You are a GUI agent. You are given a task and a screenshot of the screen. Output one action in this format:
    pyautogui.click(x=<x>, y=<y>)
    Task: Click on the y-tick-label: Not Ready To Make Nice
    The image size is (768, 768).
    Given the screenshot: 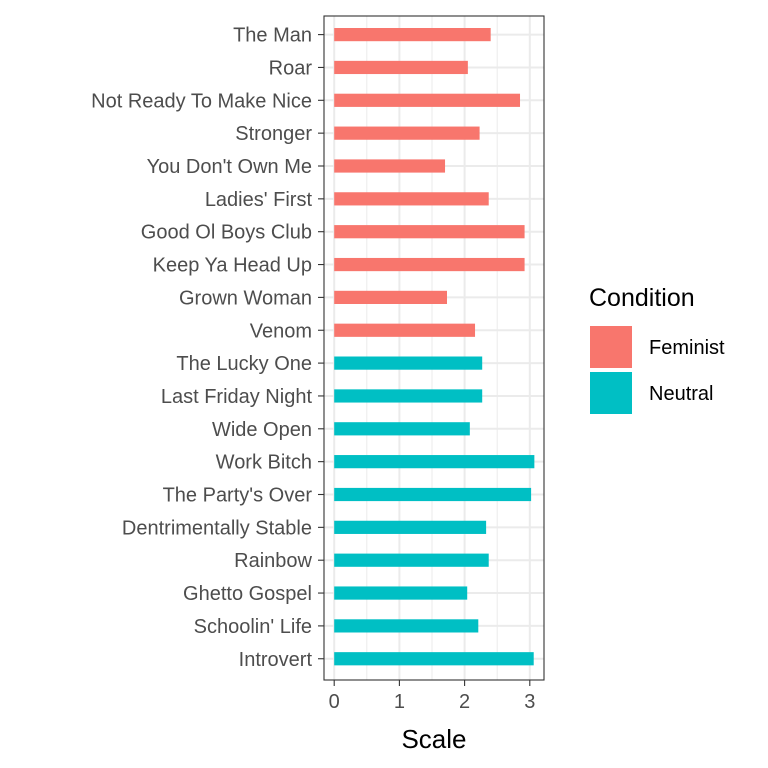 What is the action you would take?
    pyautogui.click(x=201, y=101)
    